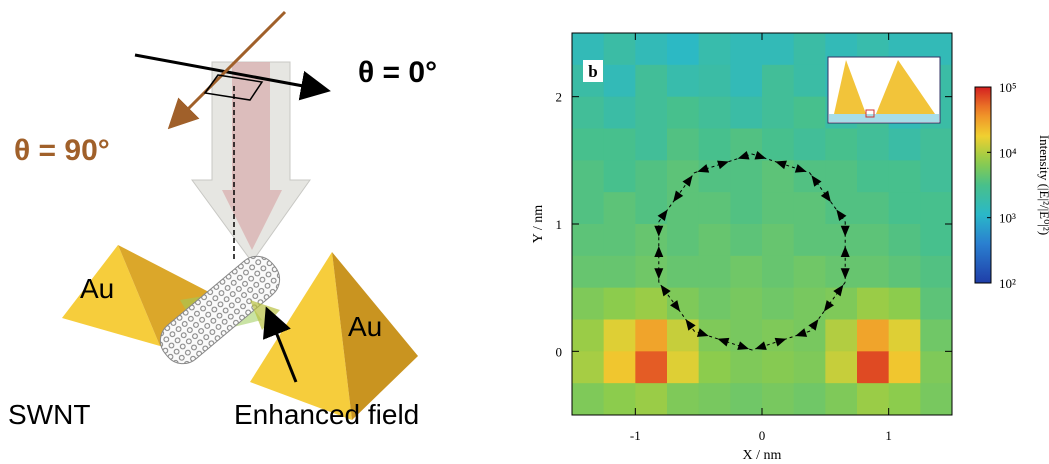 This screenshot has width=1049, height=464. I want to click on label-au: Au, so click(365, 326).